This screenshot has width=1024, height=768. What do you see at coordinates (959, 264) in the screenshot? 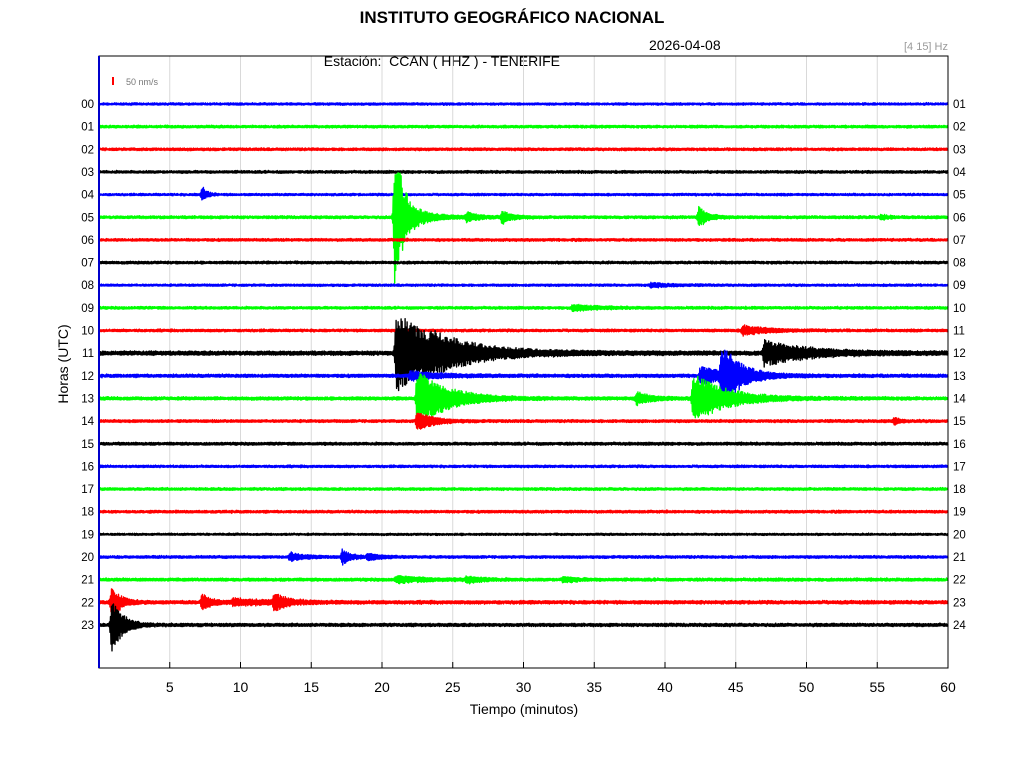
I see `hour-label-right: 08` at bounding box center [959, 264].